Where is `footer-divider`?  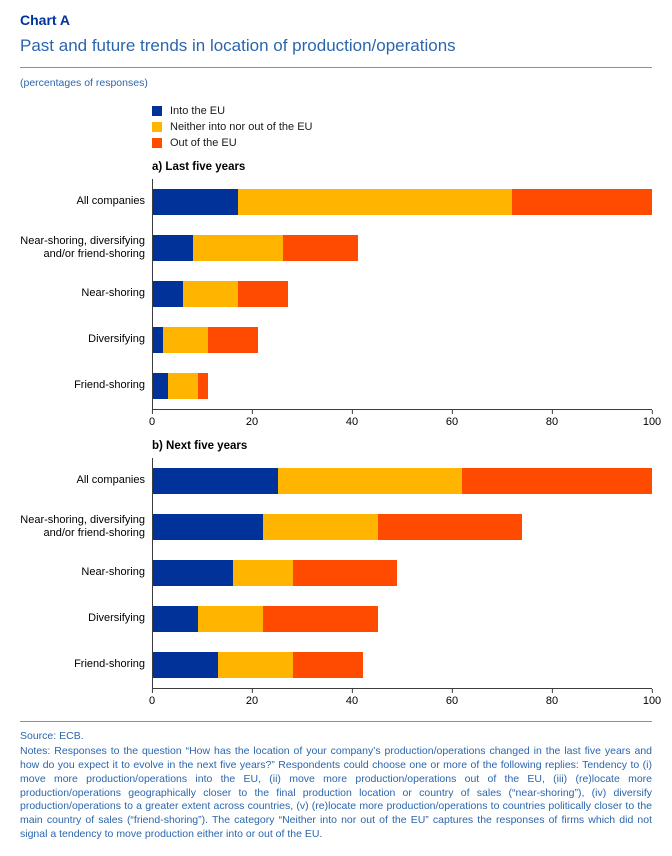 footer-divider is located at coordinates (336, 722).